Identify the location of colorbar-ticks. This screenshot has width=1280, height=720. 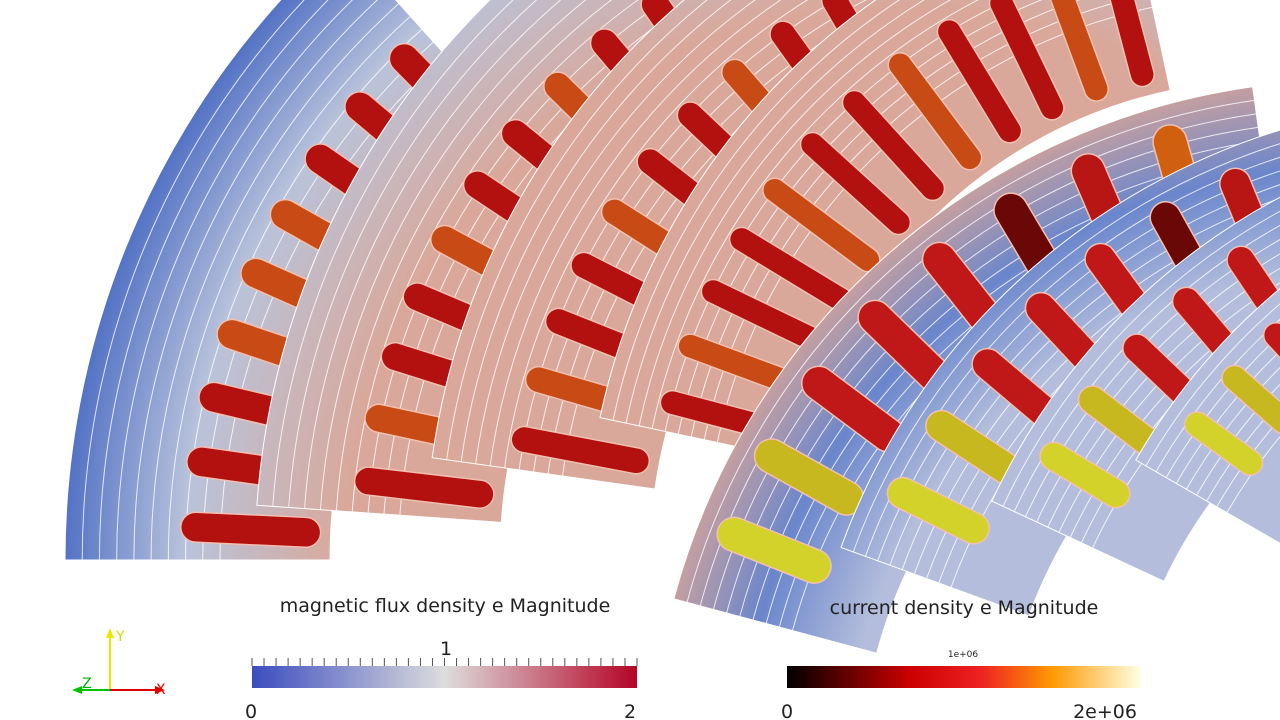
(444, 662).